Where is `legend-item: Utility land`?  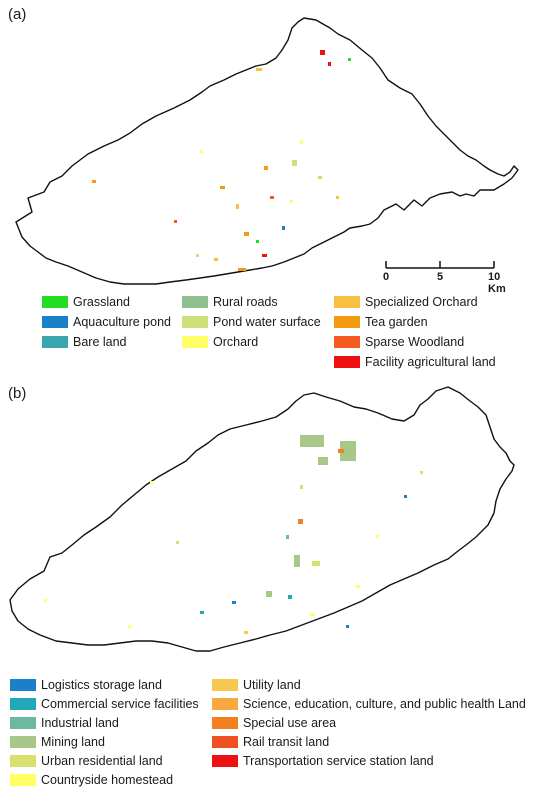 legend-item: Utility land is located at coordinates (256, 685).